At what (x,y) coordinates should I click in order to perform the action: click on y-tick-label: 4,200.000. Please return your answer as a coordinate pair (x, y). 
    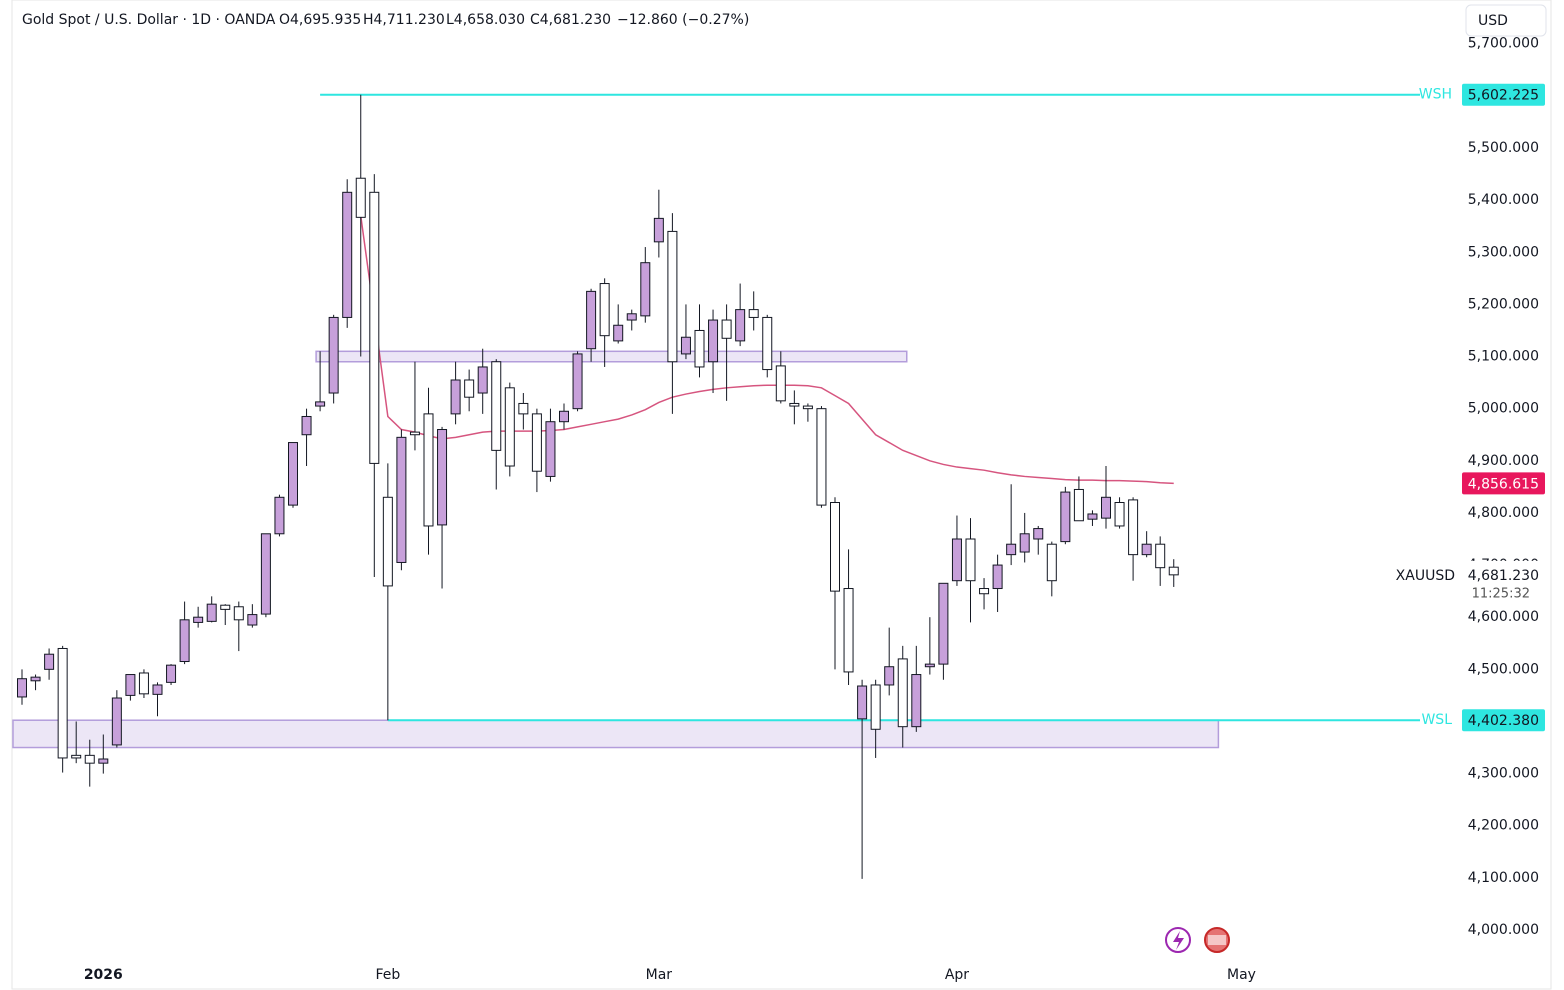
    Looking at the image, I should click on (1503, 826).